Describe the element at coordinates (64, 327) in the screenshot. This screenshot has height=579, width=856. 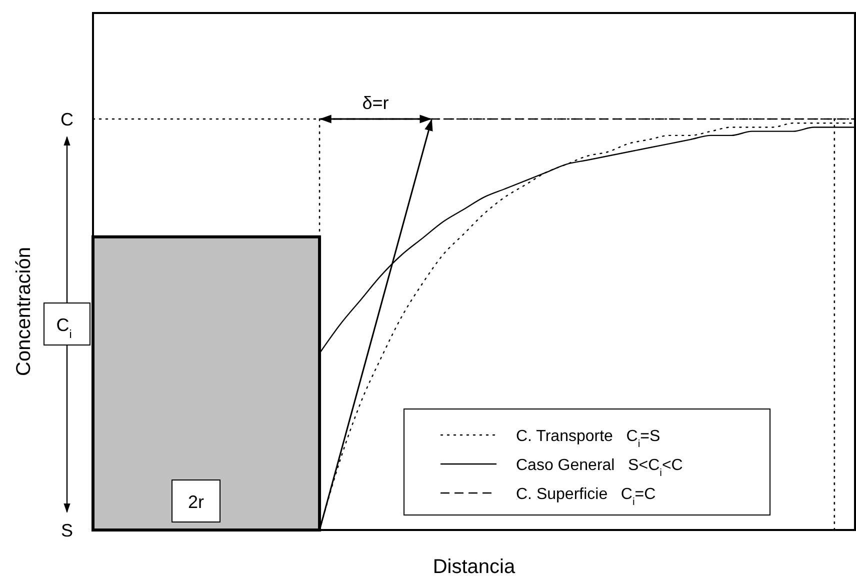
I see `text: C$_{i}$` at that location.